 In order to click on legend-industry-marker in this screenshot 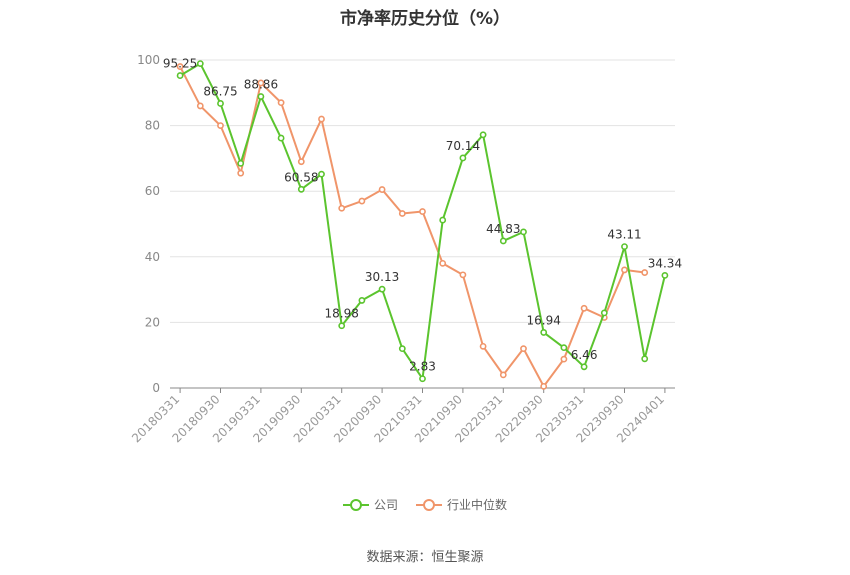, I will do `click(429, 505)`.